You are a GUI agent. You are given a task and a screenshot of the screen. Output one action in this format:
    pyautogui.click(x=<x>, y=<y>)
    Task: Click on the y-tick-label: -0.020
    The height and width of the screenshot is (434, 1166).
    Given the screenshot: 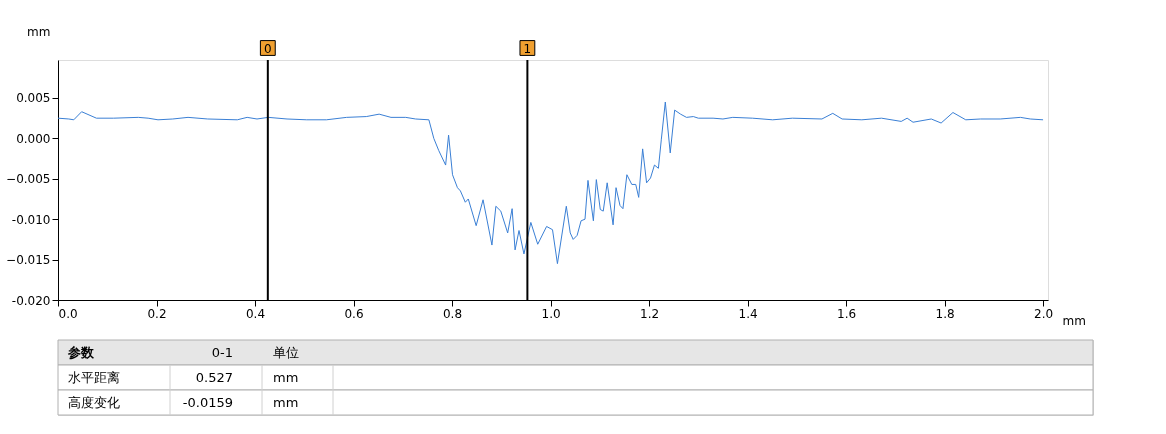 What is the action you would take?
    pyautogui.click(x=31, y=300)
    